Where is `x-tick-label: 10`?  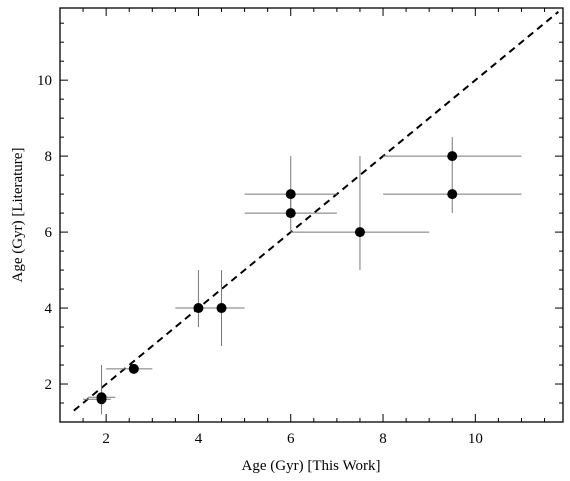
x-tick-label: 10 is located at coordinates (475, 439).